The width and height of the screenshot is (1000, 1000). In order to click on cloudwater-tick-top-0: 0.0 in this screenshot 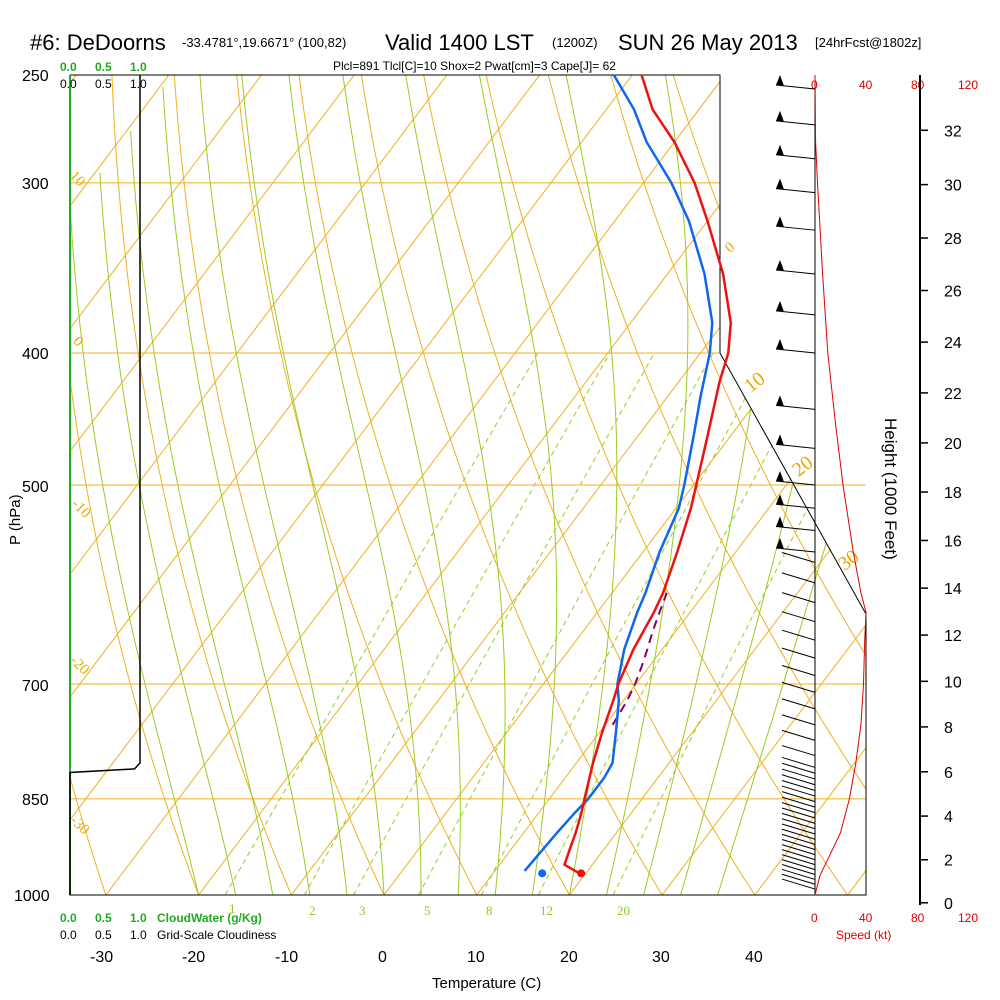, I will do `click(68, 67)`.